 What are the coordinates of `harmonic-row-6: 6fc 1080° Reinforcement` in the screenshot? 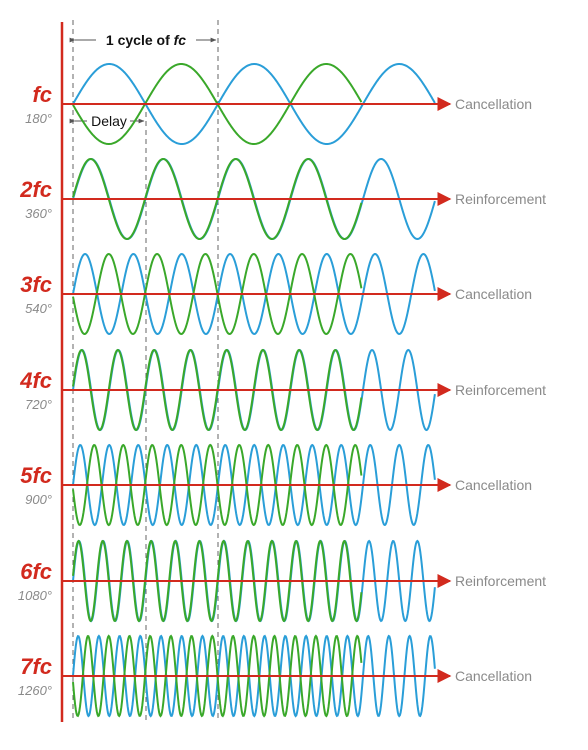 It's located at (282, 581).